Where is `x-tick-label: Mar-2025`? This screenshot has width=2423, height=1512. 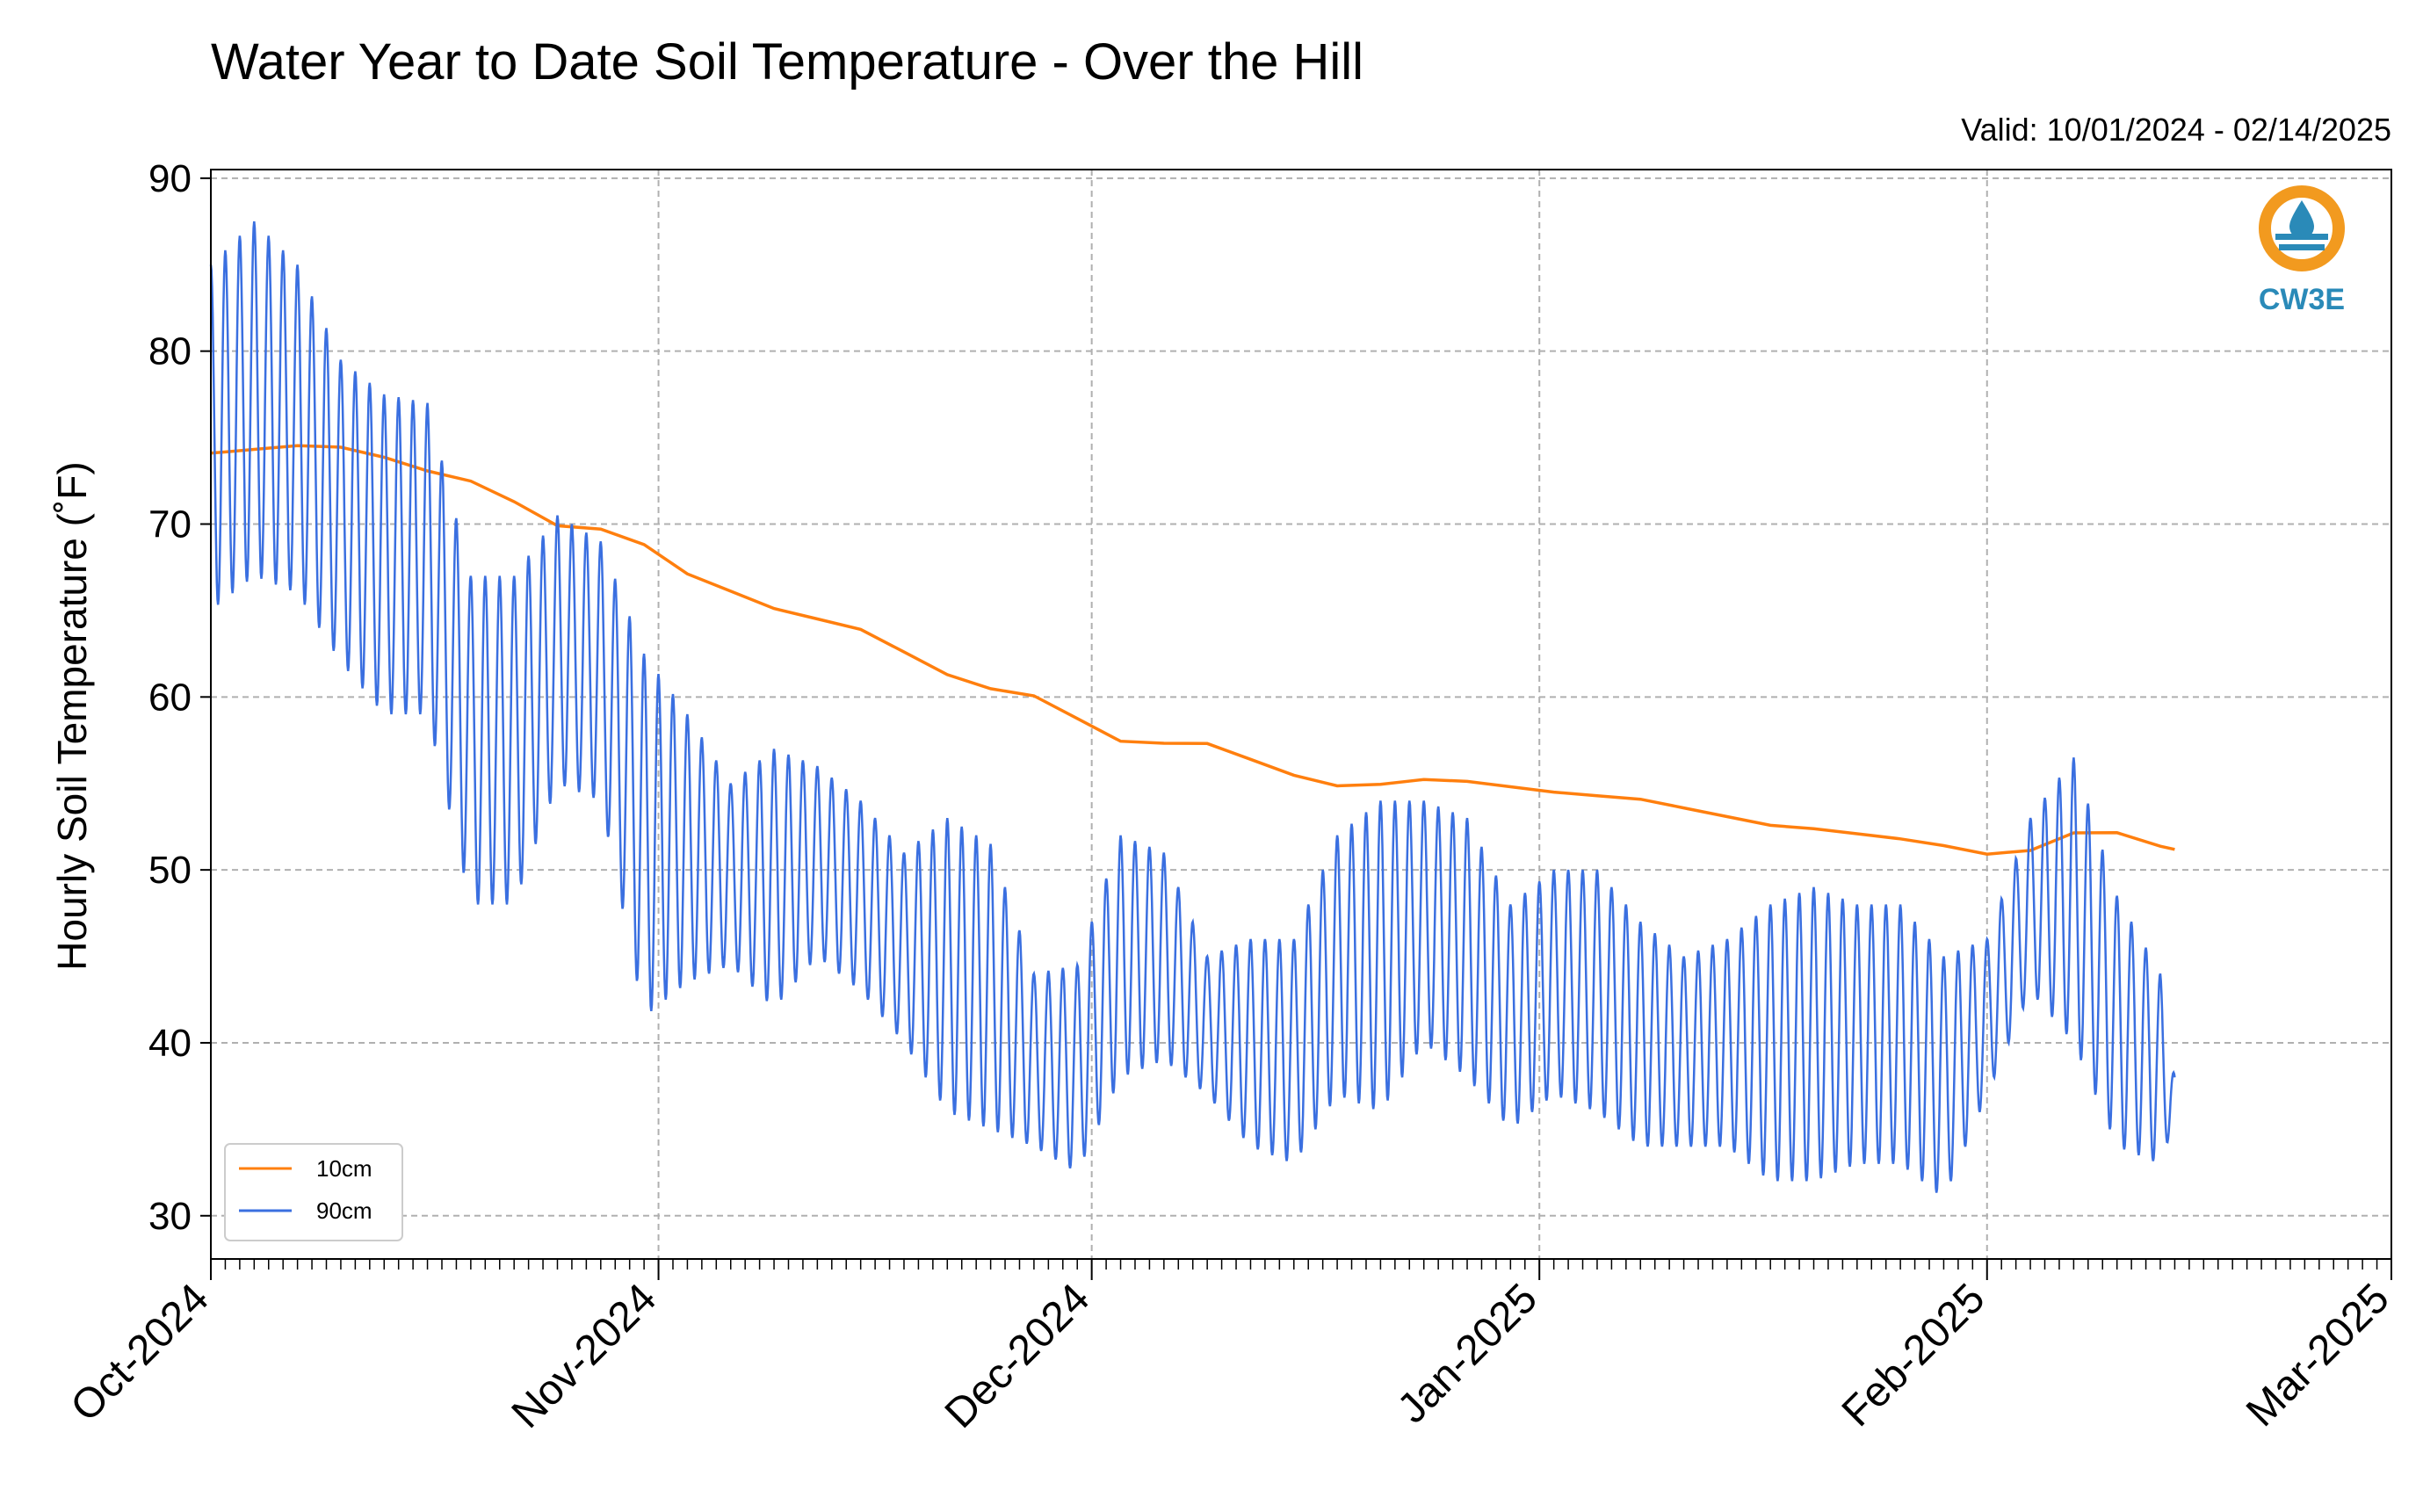
x-tick-label: Mar-2025 is located at coordinates (2318, 1355).